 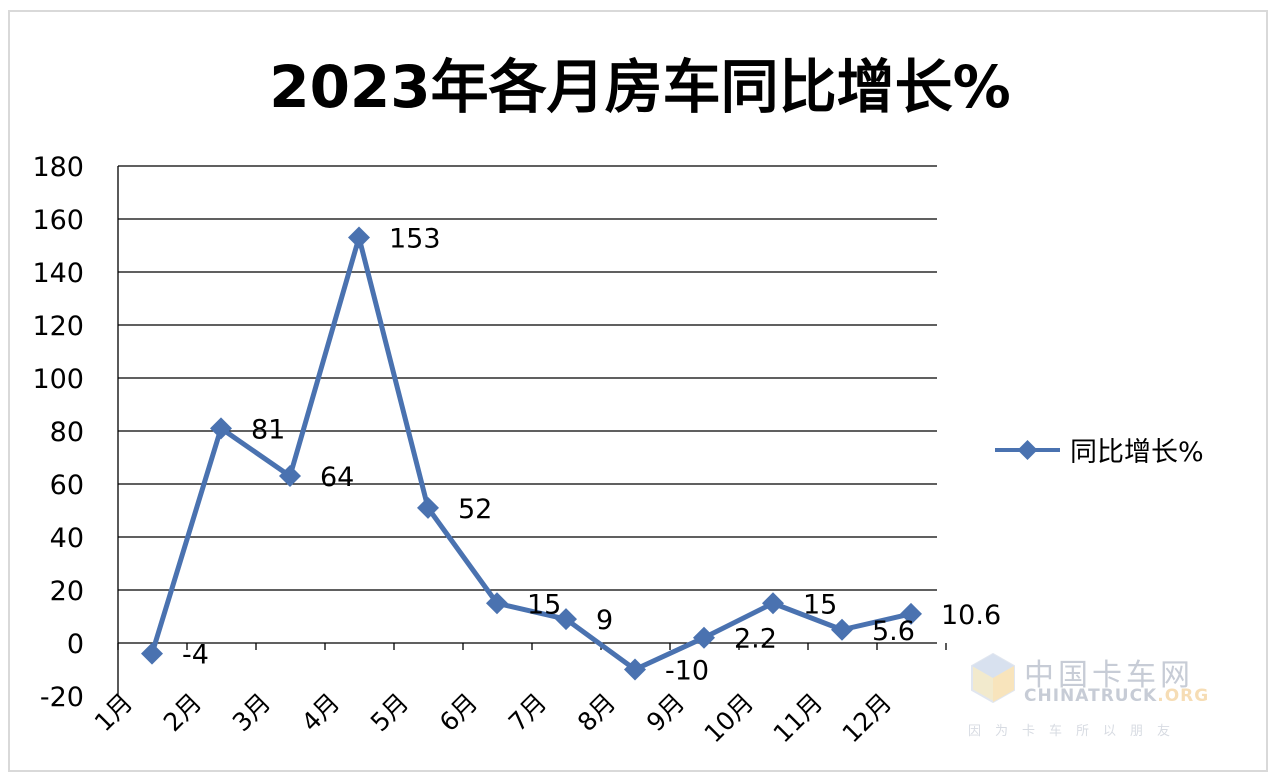 What do you see at coordinates (971, 615) in the screenshot?
I see `data-label: 10.6` at bounding box center [971, 615].